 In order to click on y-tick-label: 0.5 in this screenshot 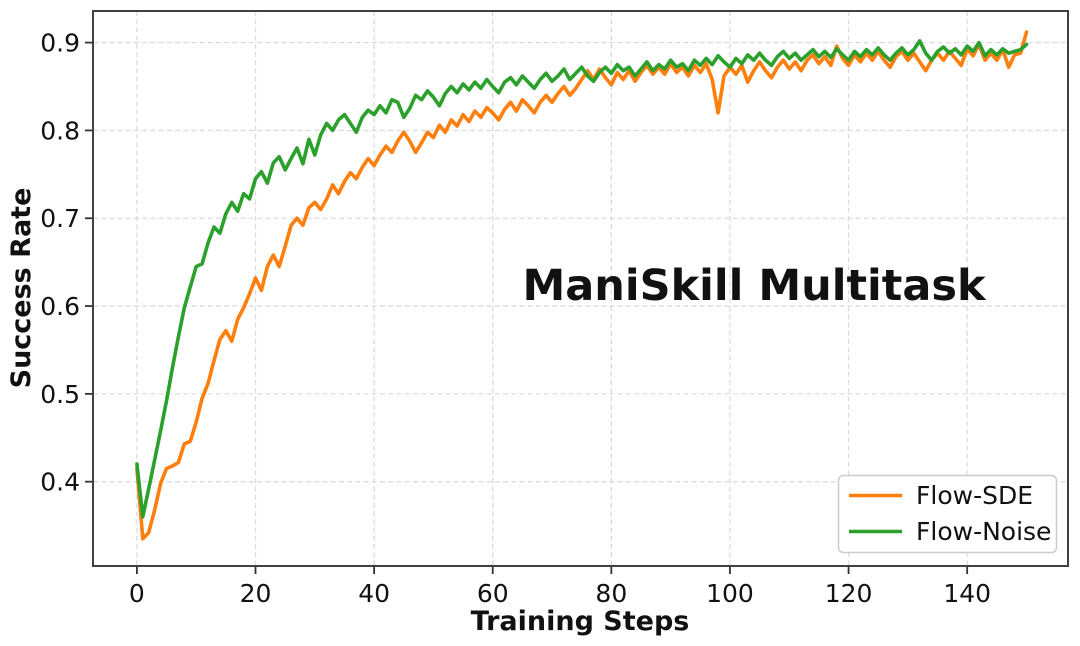, I will do `click(60, 394)`.